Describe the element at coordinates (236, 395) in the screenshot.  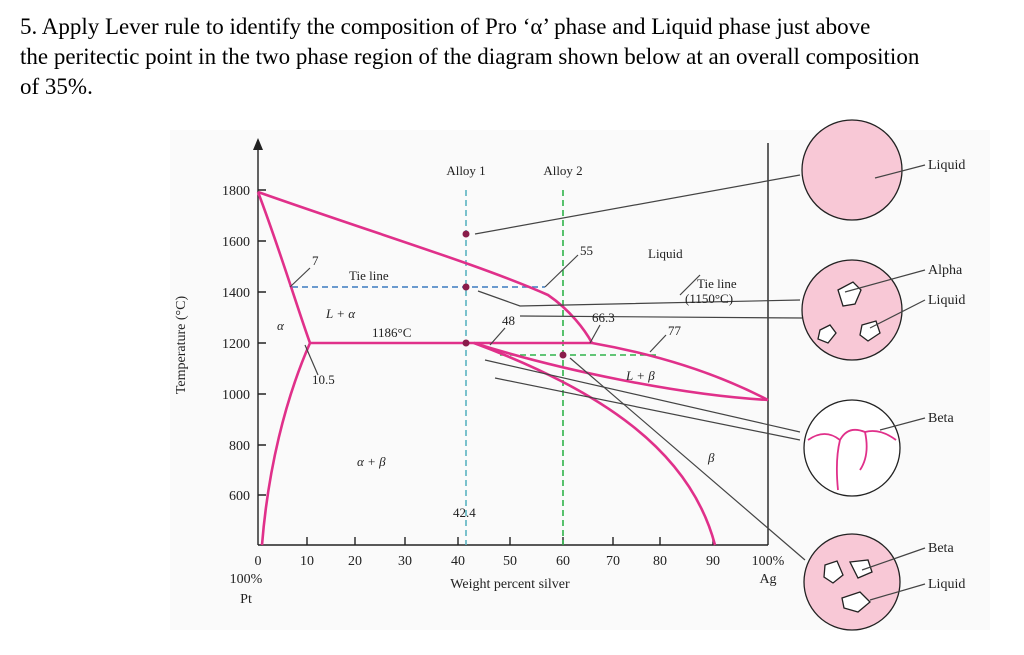
I see `y-tick-label: 1000` at that location.